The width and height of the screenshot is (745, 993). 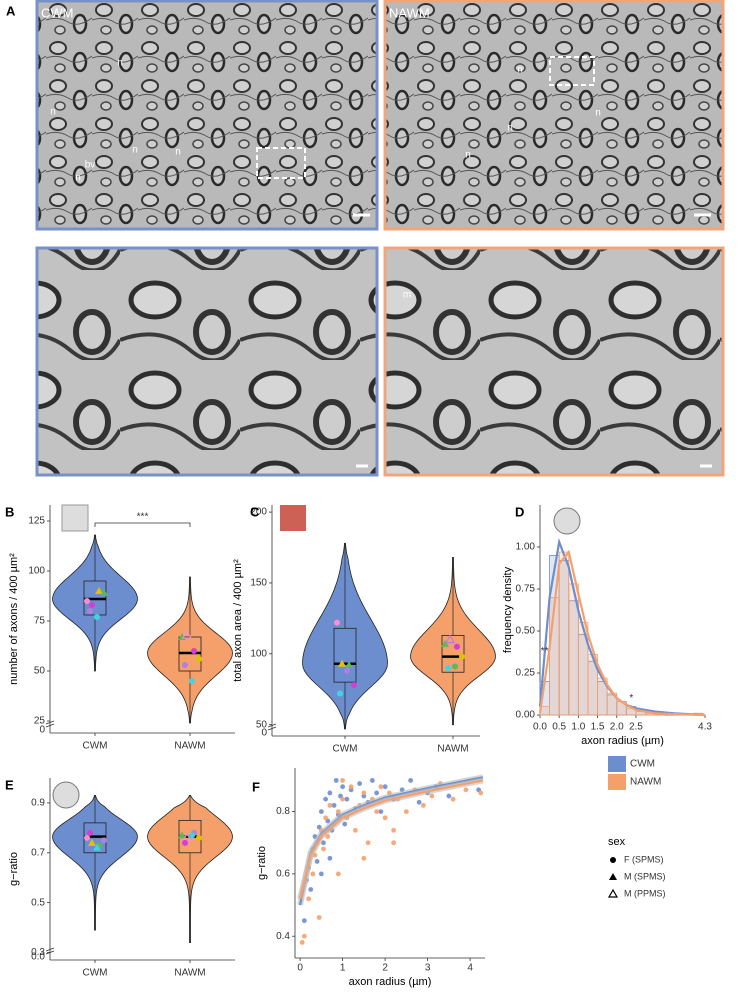 I want to click on micrograph-label: CWM, so click(x=57, y=12).